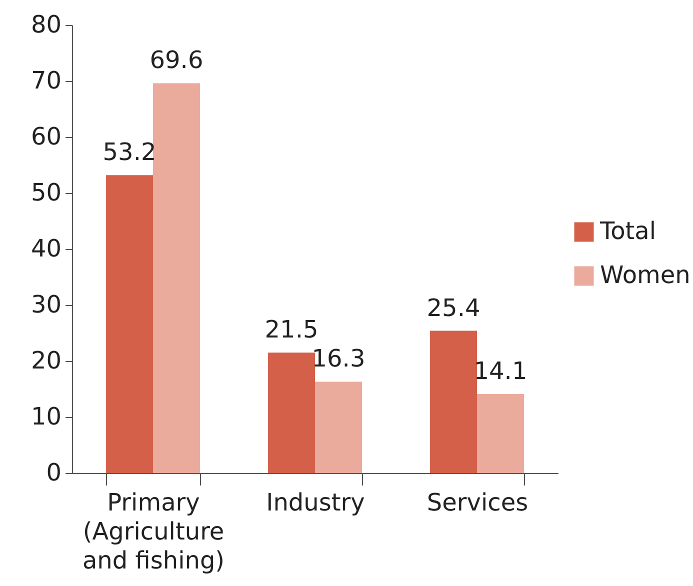 The width and height of the screenshot is (693, 586). What do you see at coordinates (46, 248) in the screenshot?
I see `y-tick-label: 40` at bounding box center [46, 248].